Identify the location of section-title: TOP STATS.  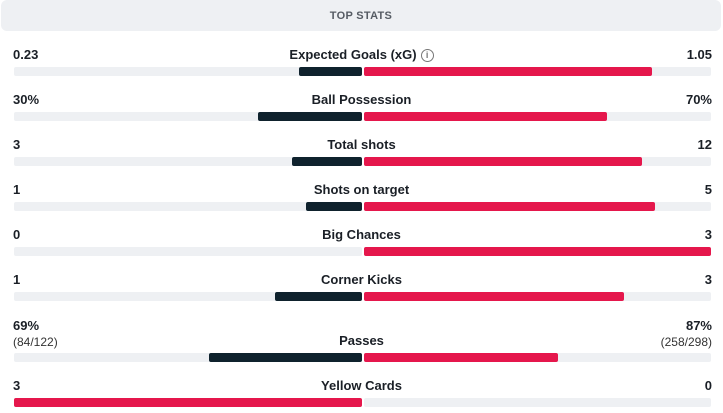
(361, 15).